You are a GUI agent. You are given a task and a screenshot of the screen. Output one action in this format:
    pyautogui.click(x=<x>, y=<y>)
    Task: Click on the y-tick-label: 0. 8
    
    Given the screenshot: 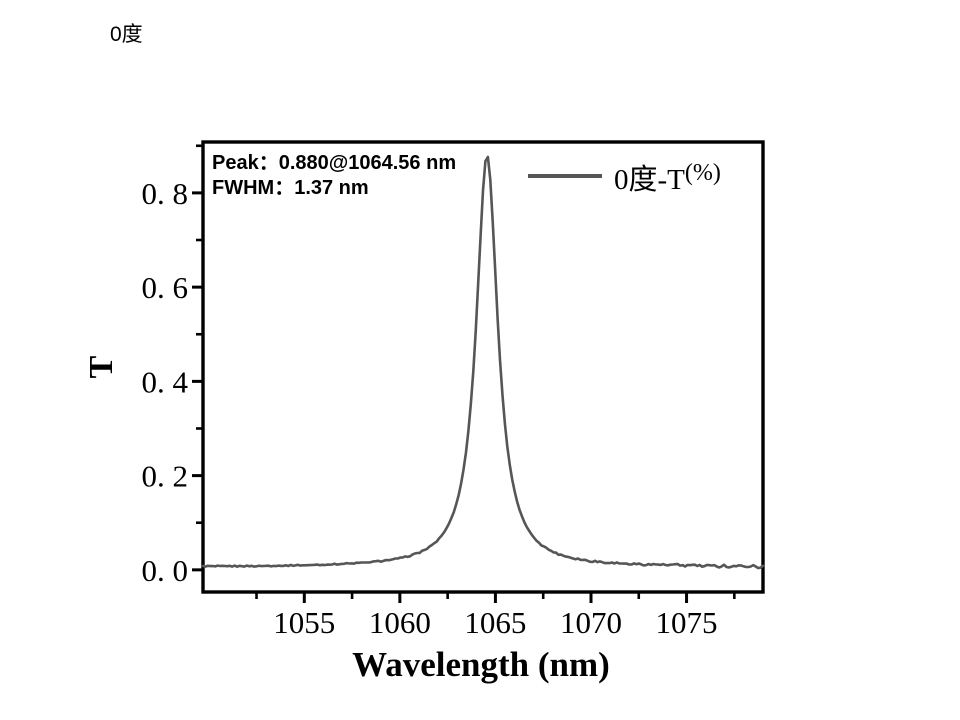 What is the action you would take?
    pyautogui.click(x=165, y=193)
    